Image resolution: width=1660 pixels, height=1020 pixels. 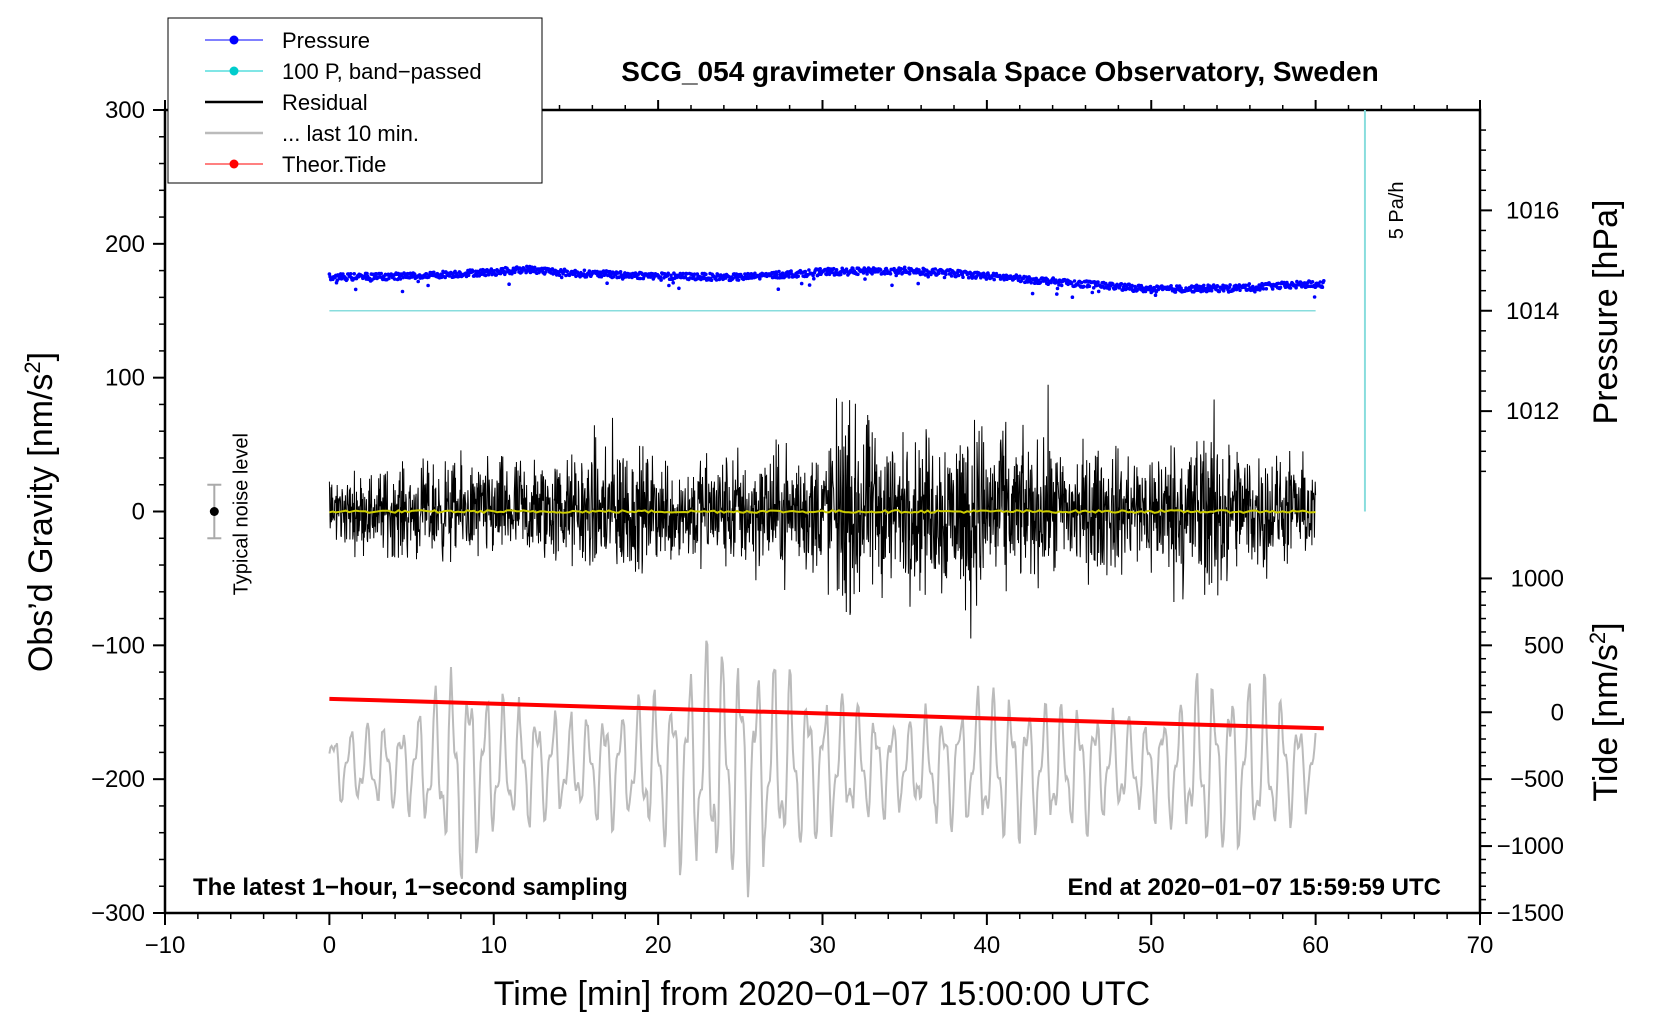 What do you see at coordinates (822, 945) in the screenshot?
I see `x-tick-label: 30` at bounding box center [822, 945].